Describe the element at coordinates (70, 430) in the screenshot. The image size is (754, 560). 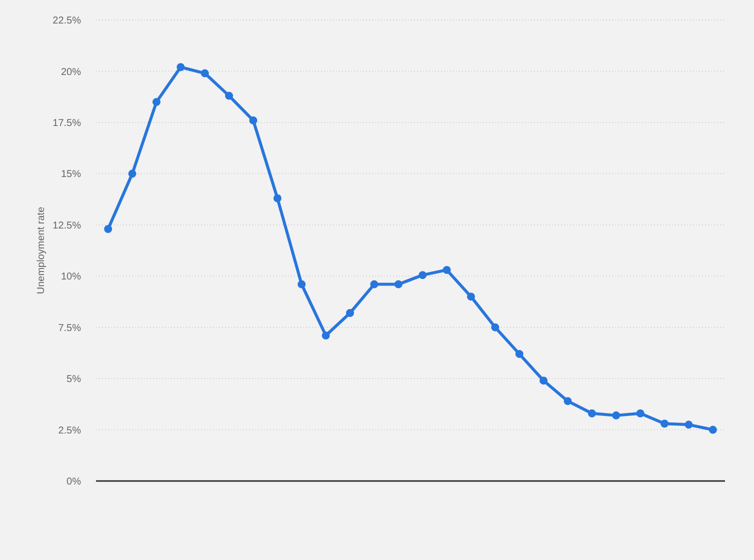
I see `y-tick-label: 2.5%` at that location.